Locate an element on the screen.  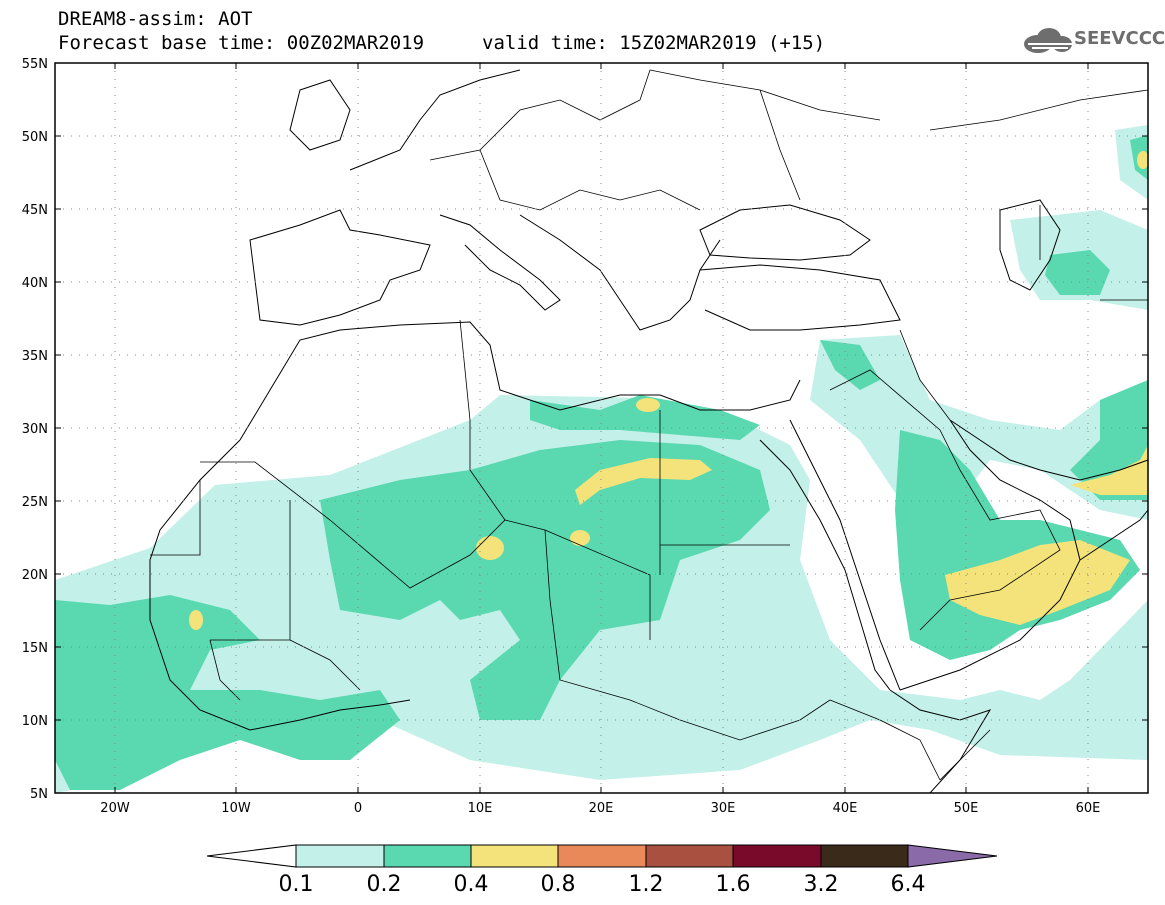
colorbar-high-arrow is located at coordinates (952, 856).